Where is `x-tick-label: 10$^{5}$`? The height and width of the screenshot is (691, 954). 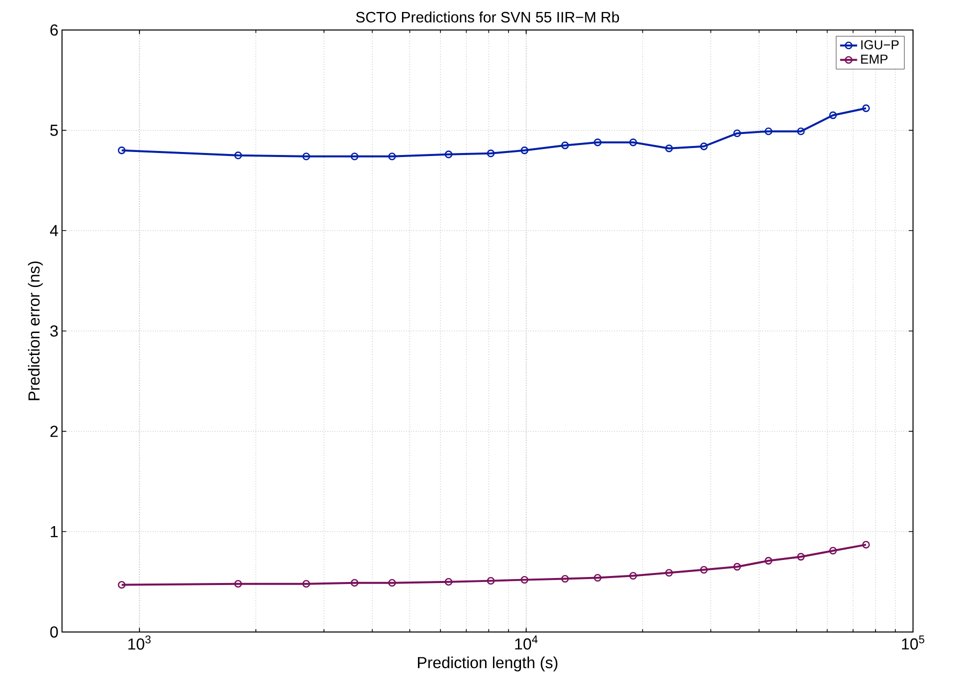 x-tick-label: 10$^{5}$ is located at coordinates (913, 643).